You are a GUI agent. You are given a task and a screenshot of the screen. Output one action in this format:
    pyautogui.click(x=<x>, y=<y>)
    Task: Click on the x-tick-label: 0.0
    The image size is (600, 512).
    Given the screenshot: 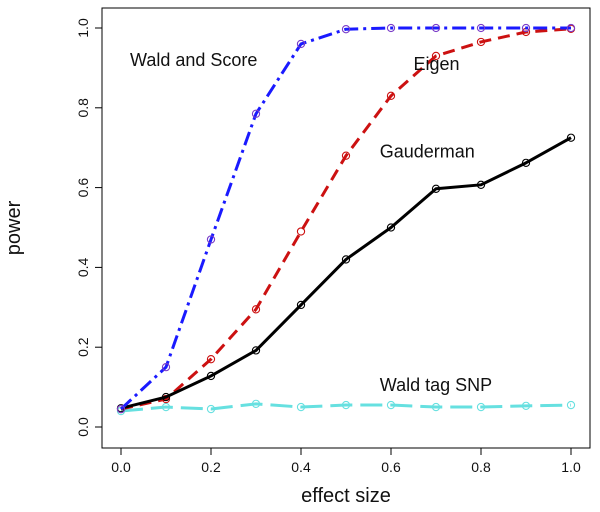 What is the action you would take?
    pyautogui.click(x=121, y=467)
    